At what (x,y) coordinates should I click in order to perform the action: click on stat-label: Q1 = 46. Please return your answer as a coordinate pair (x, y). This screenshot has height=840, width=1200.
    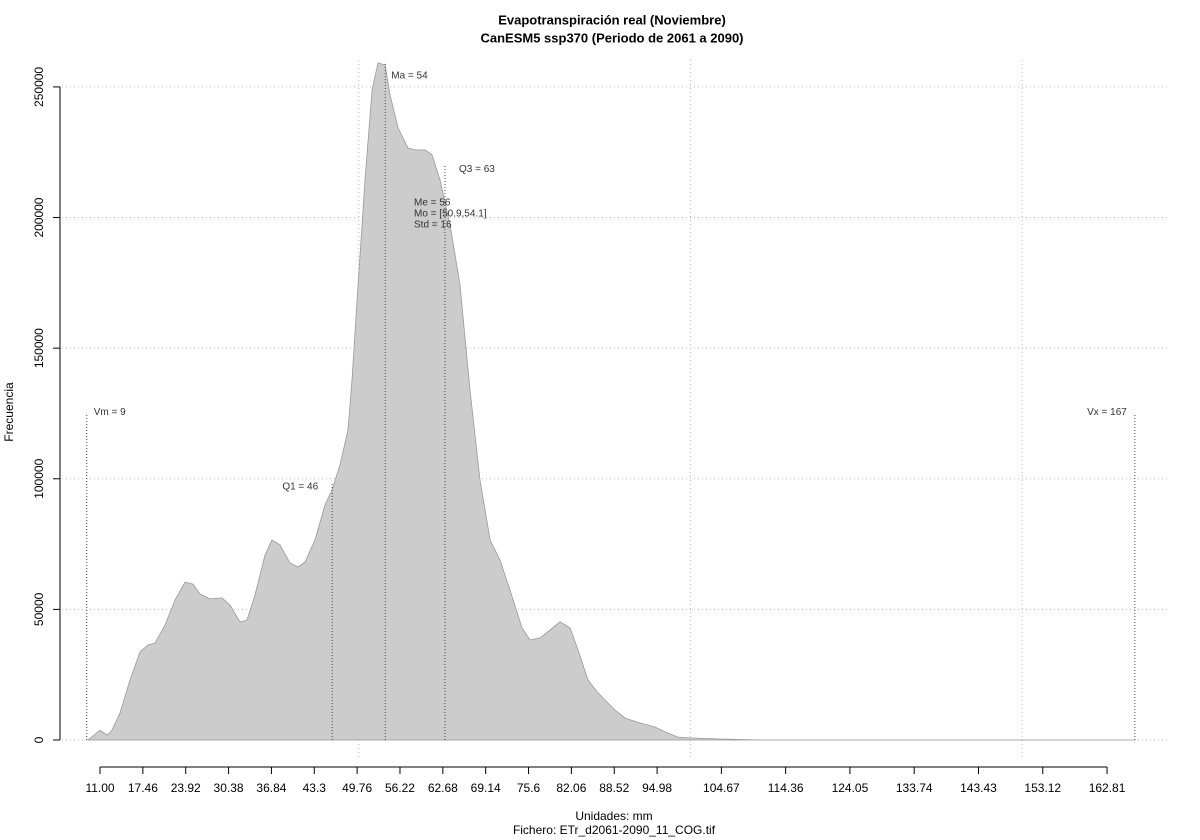
    Looking at the image, I should click on (300, 487).